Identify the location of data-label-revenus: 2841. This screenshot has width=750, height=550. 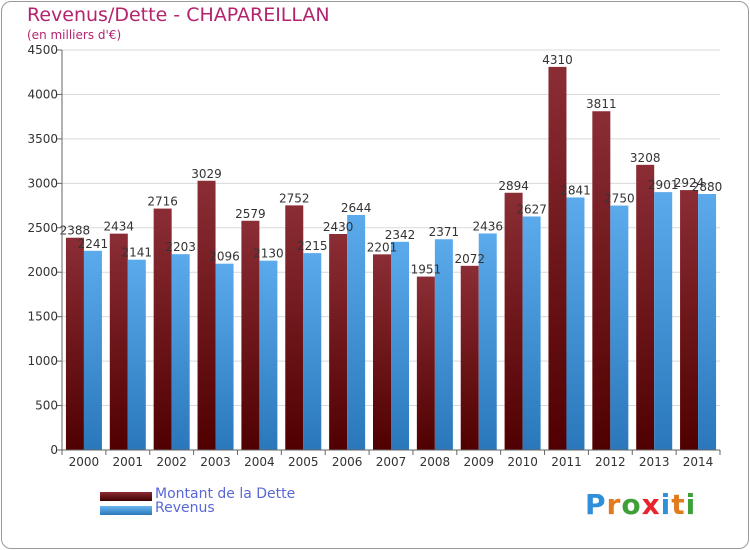
(575, 190).